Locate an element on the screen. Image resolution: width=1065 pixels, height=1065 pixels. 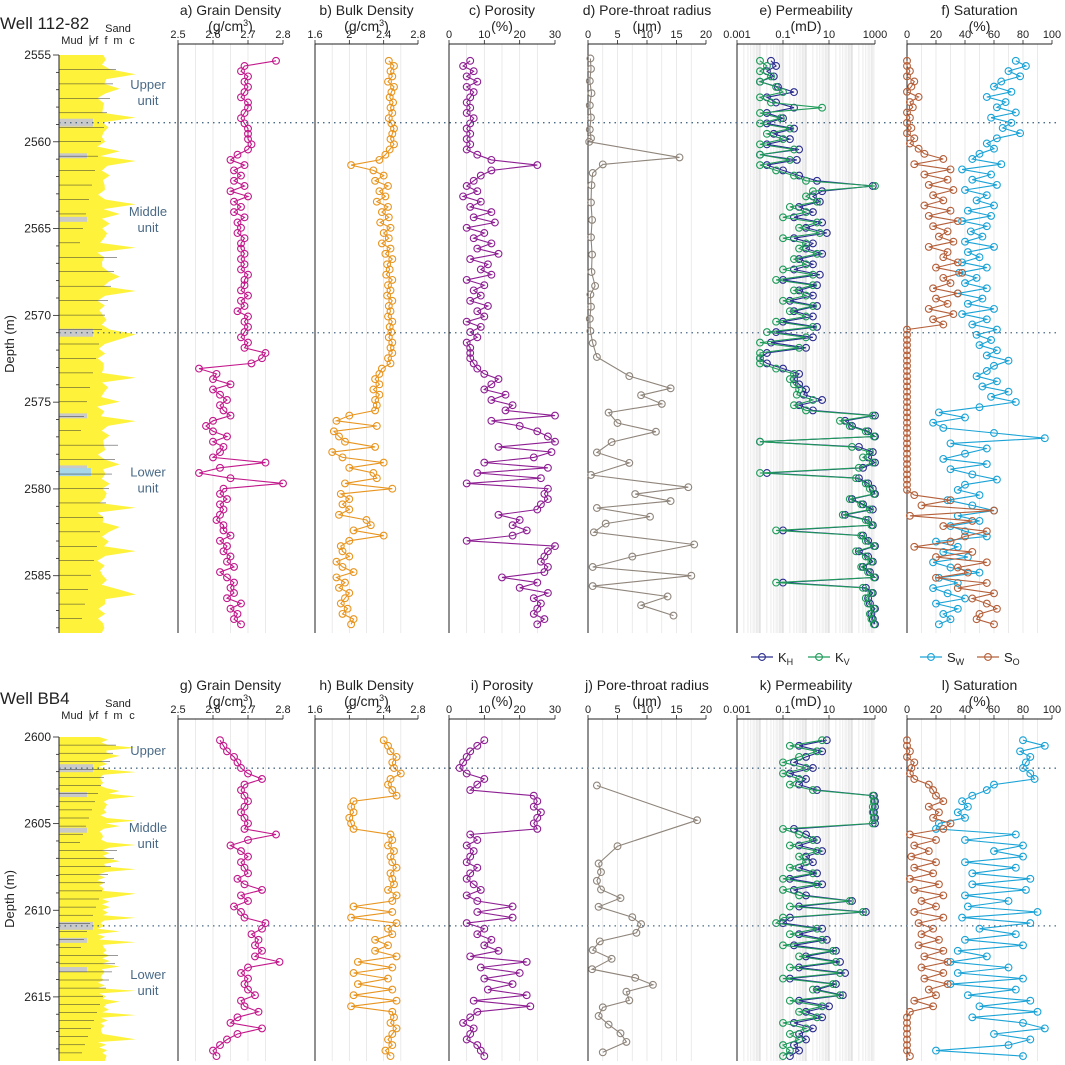
log-header-mud: Mud is located at coordinates (71, 41).